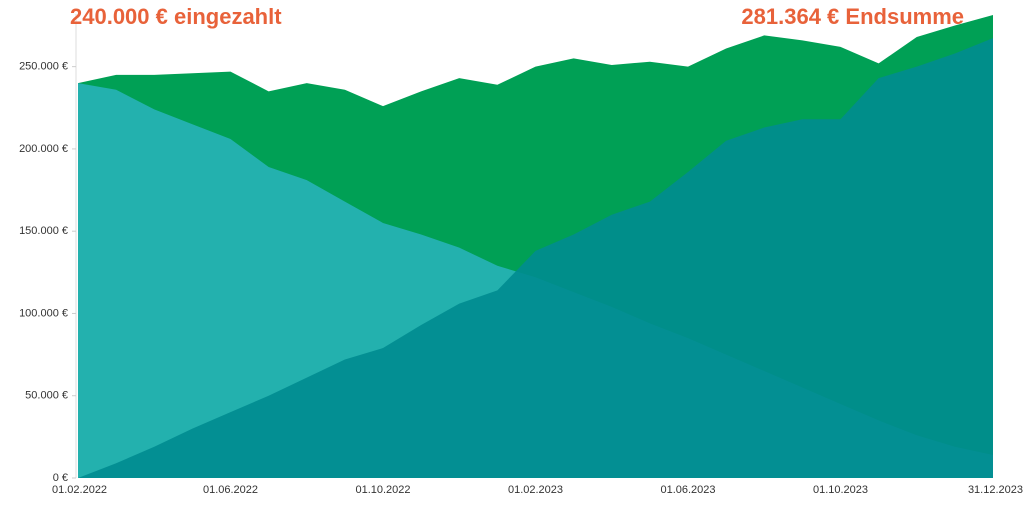 The image size is (1036, 506). I want to click on x-tick-label: 01.02.2022, so click(79, 490).